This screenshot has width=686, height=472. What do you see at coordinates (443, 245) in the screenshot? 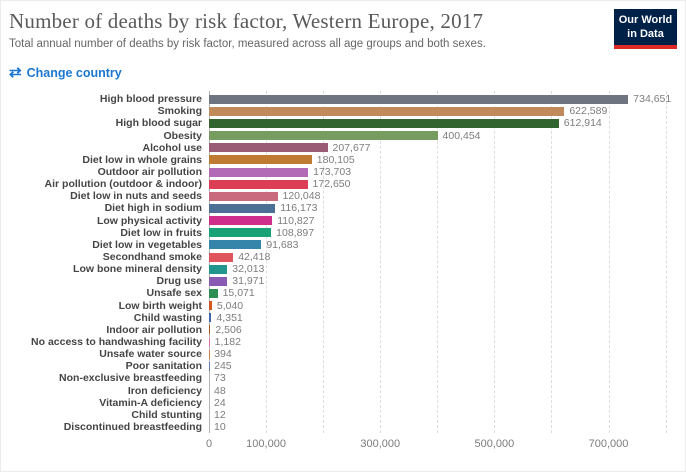
I see `bar-track: 91,683` at bounding box center [443, 245].